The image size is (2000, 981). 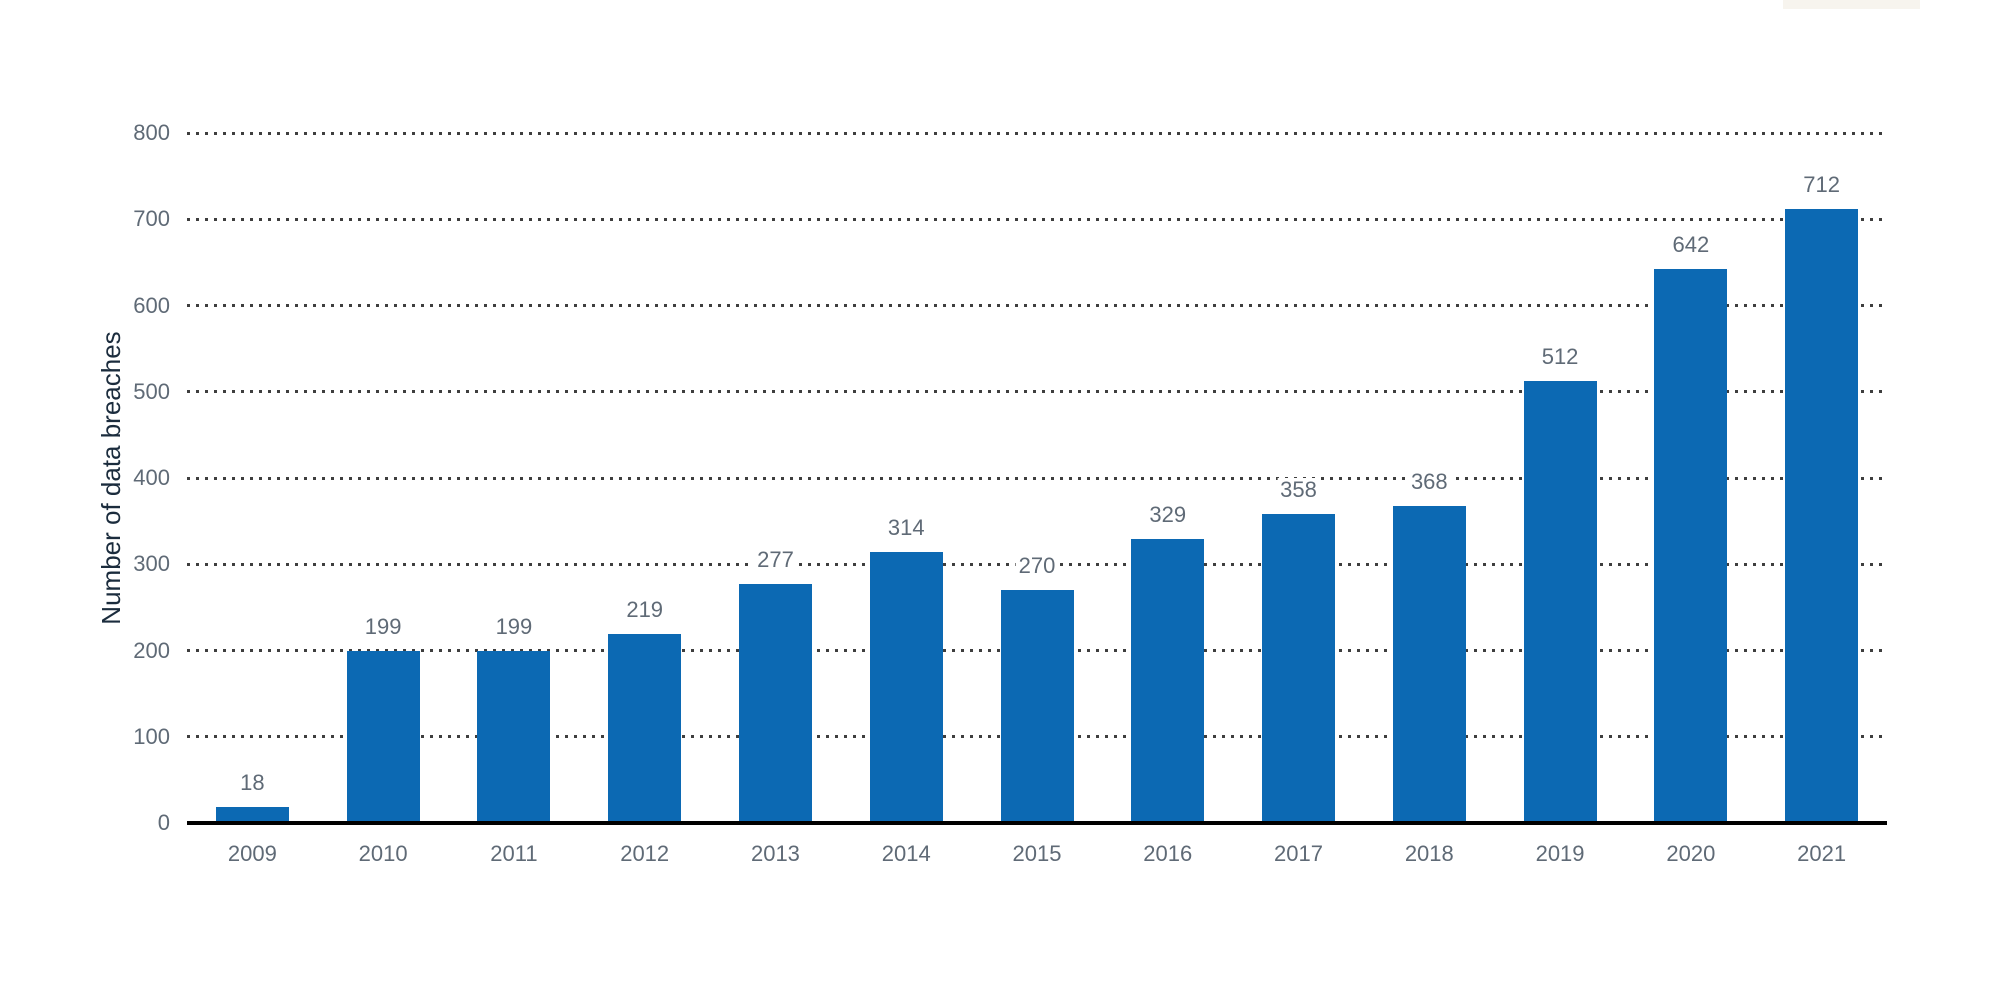 I want to click on x-tick-label: 2010, so click(x=383, y=853).